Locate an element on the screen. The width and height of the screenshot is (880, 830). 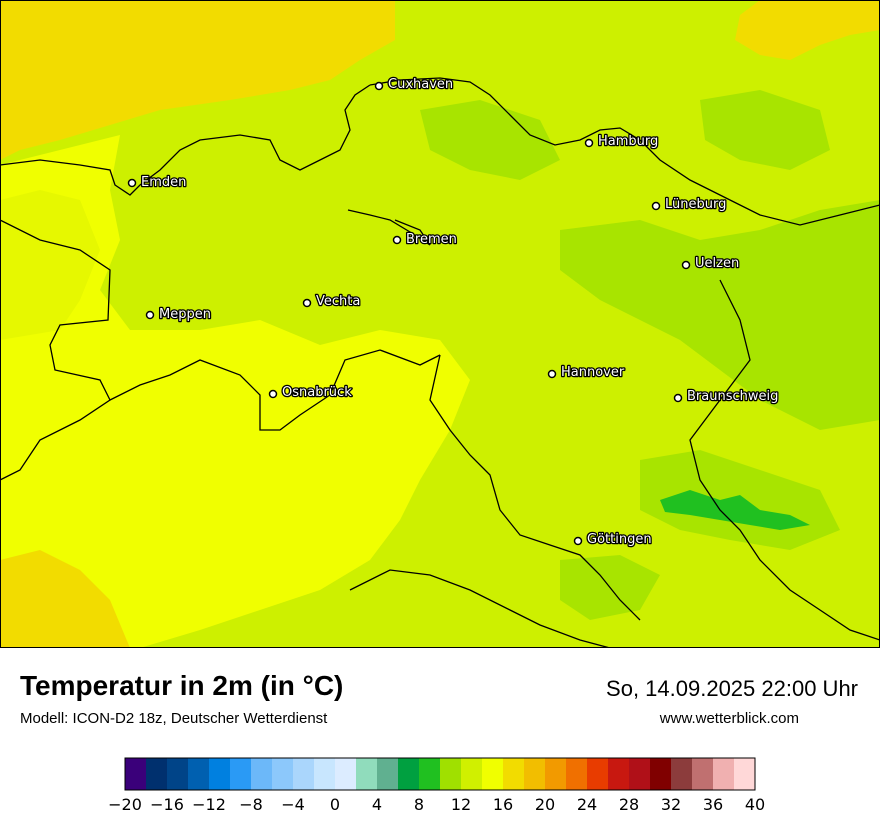
legend-tick-label: 4 is located at coordinates (377, 804).